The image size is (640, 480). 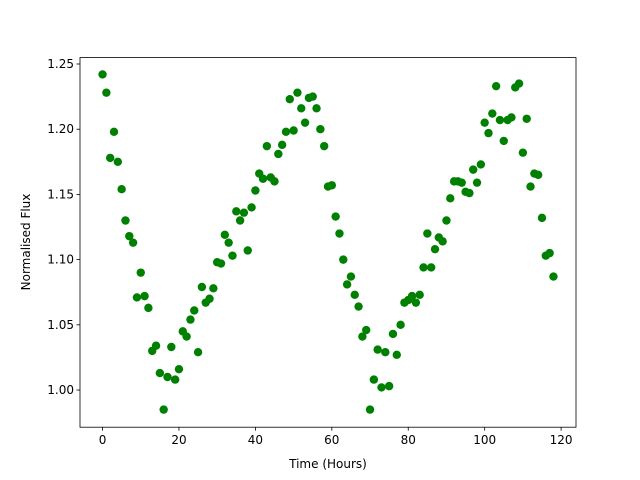 What do you see at coordinates (26, 242) in the screenshot?
I see `y-axis-label: Normalised Flux` at bounding box center [26, 242].